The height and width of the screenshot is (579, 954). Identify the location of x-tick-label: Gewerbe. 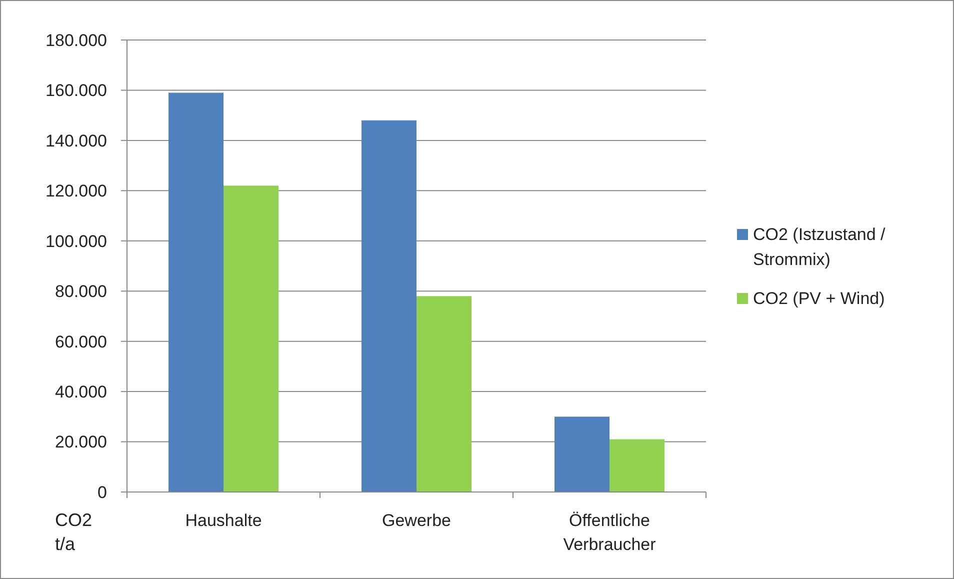
(416, 520).